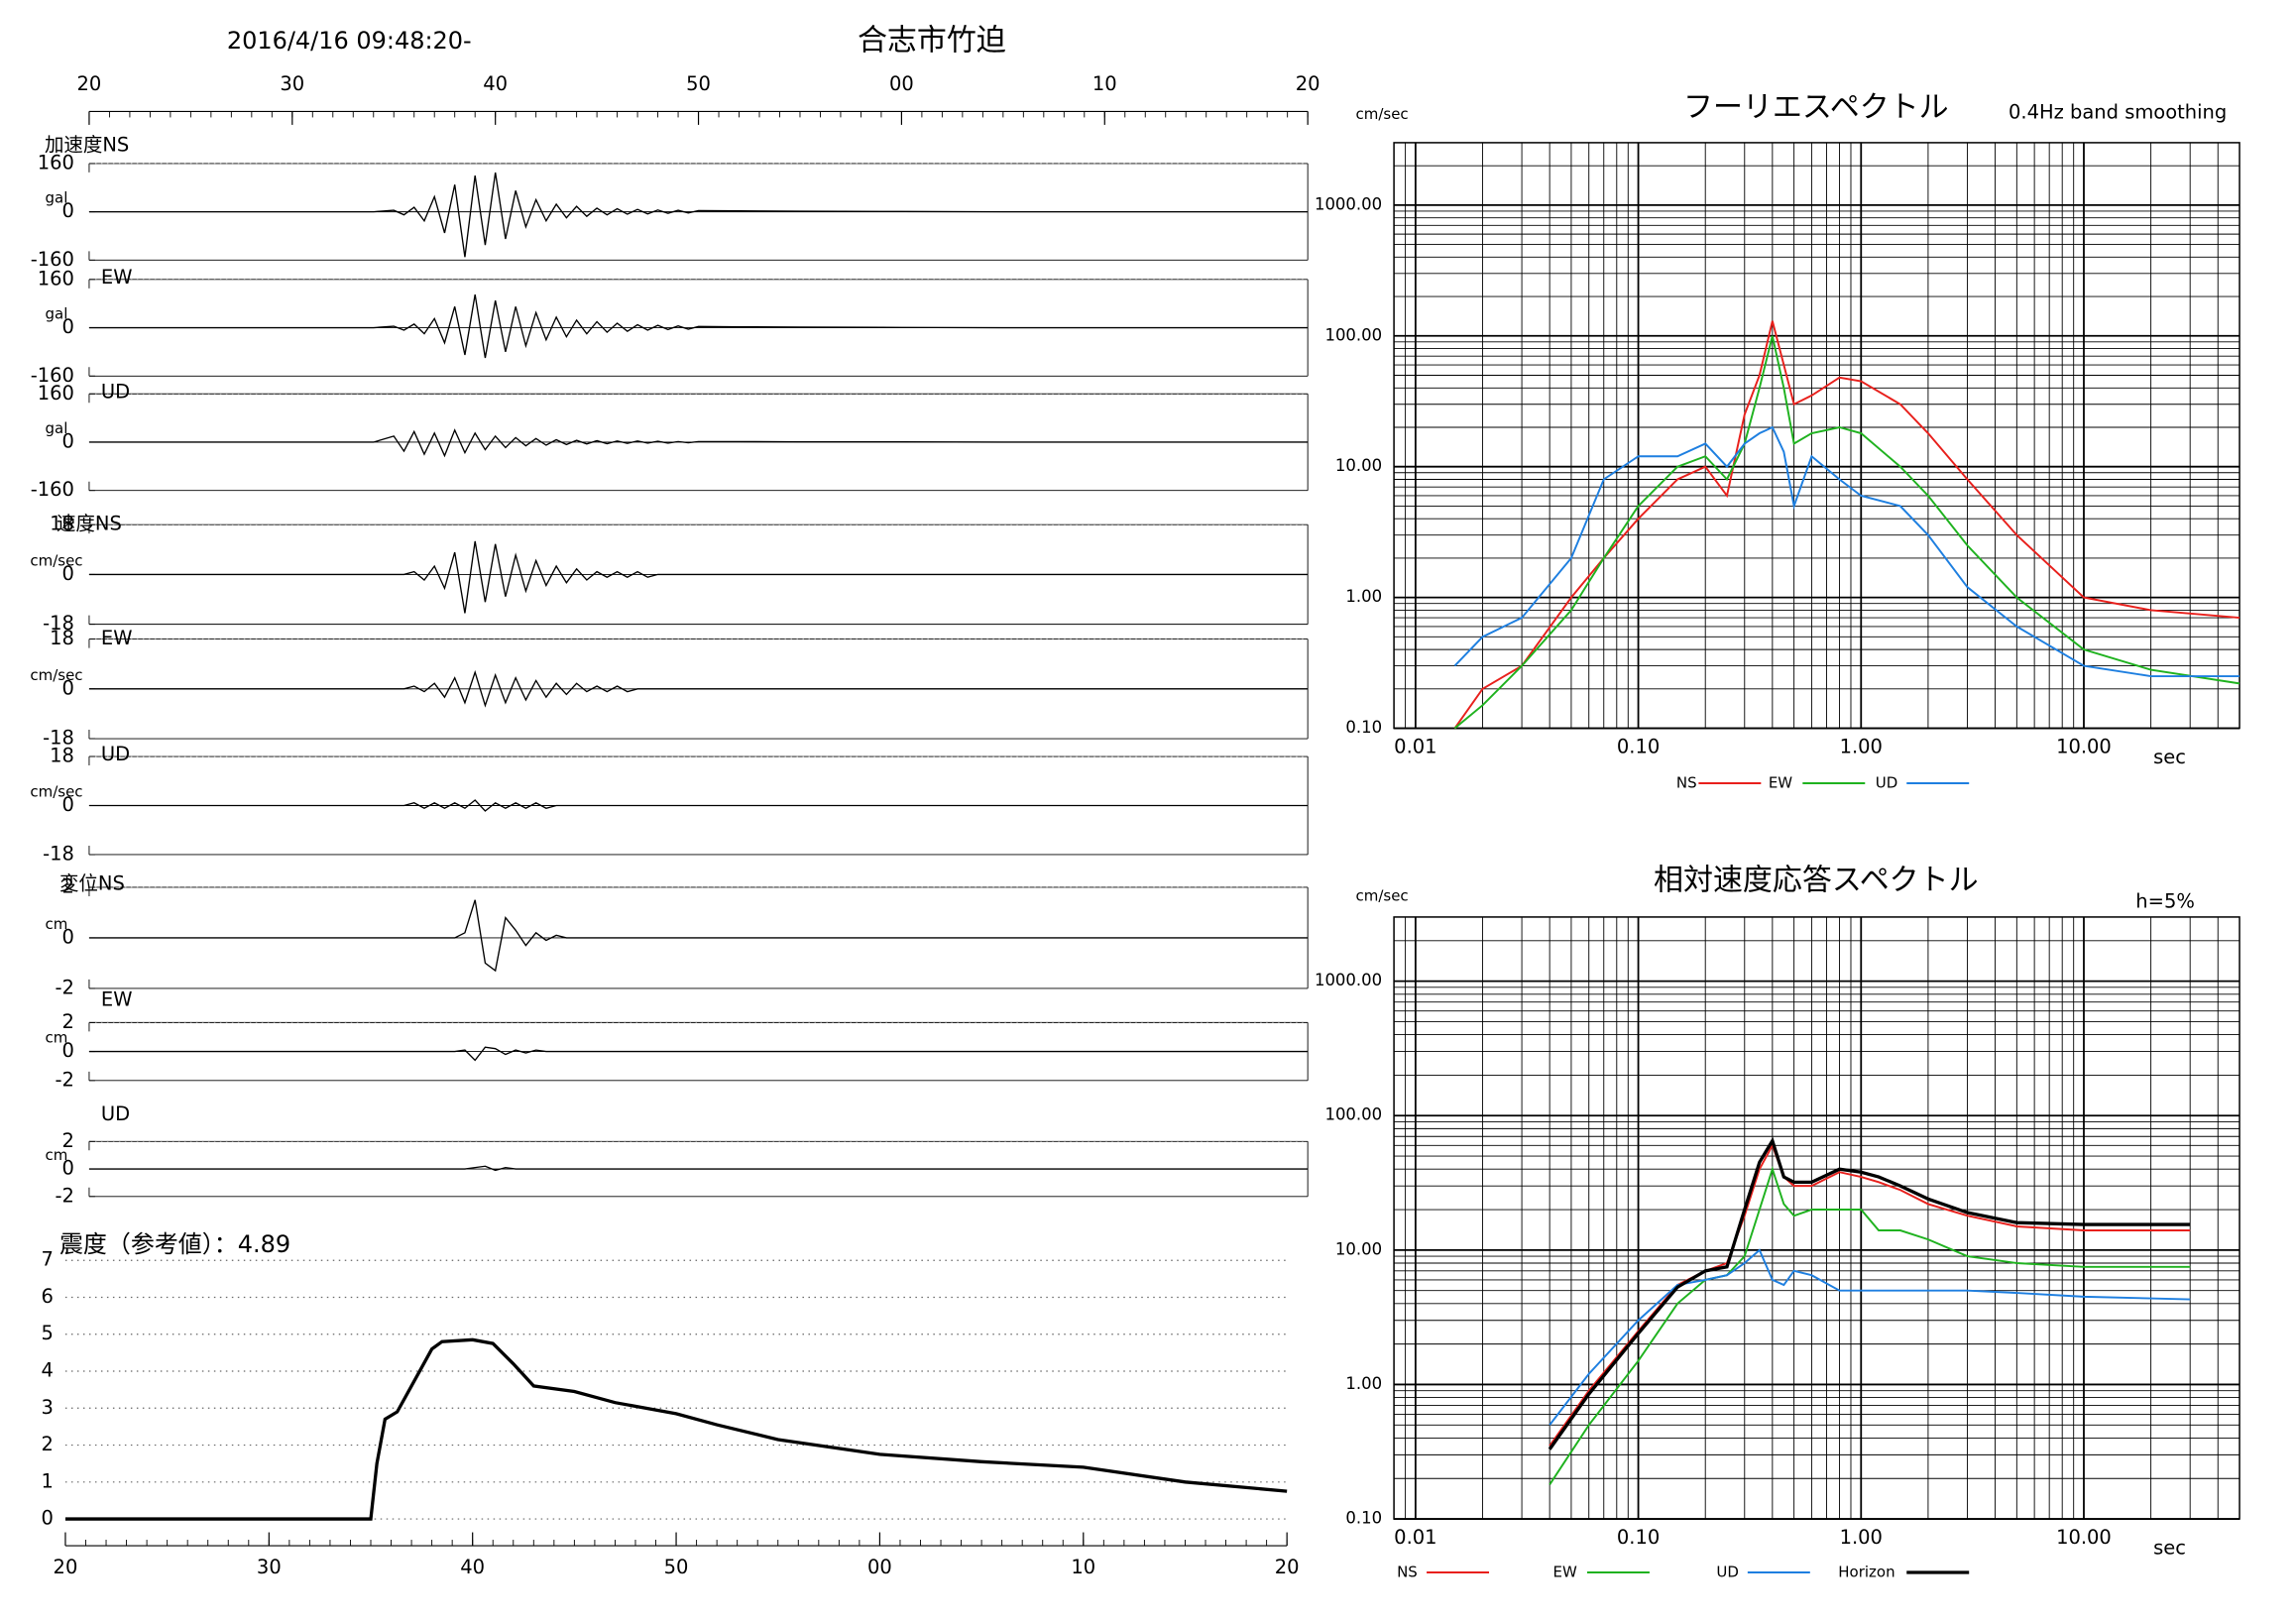 This screenshot has width=2296, height=1623. Describe the element at coordinates (48, 1407) in the screenshot. I see `y-tick-label: 3` at that location.